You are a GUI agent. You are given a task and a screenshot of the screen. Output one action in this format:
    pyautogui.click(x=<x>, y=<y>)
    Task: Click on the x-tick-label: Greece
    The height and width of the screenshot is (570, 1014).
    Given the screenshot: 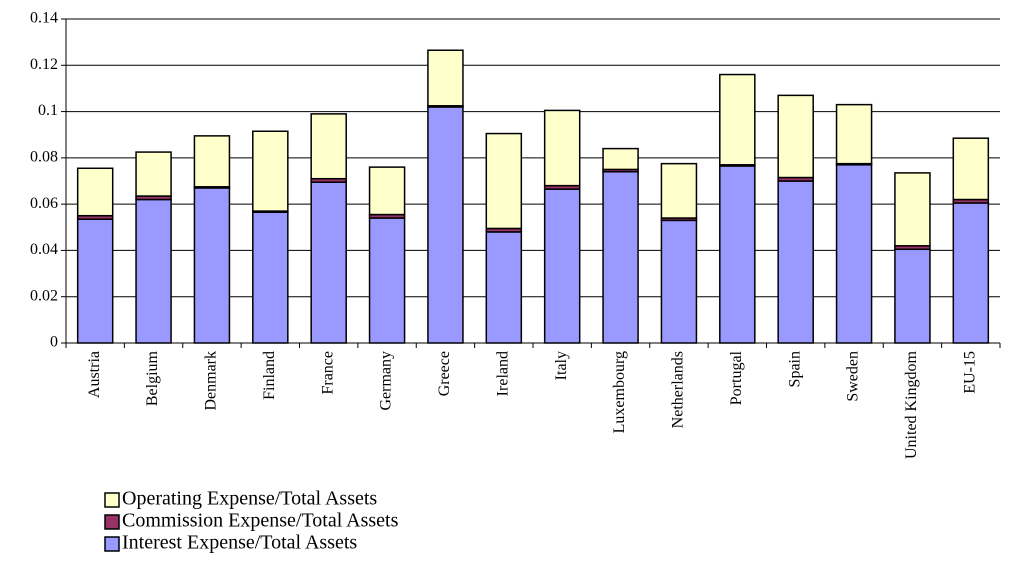 What is the action you would take?
    pyautogui.click(x=444, y=373)
    